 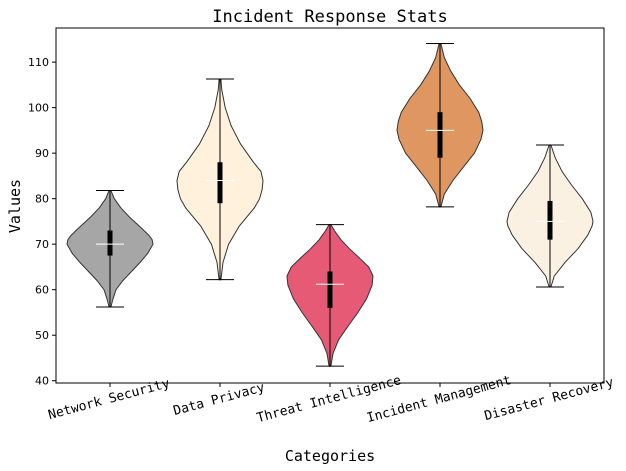 I want to click on y-tick-label: 100, so click(x=38, y=108).